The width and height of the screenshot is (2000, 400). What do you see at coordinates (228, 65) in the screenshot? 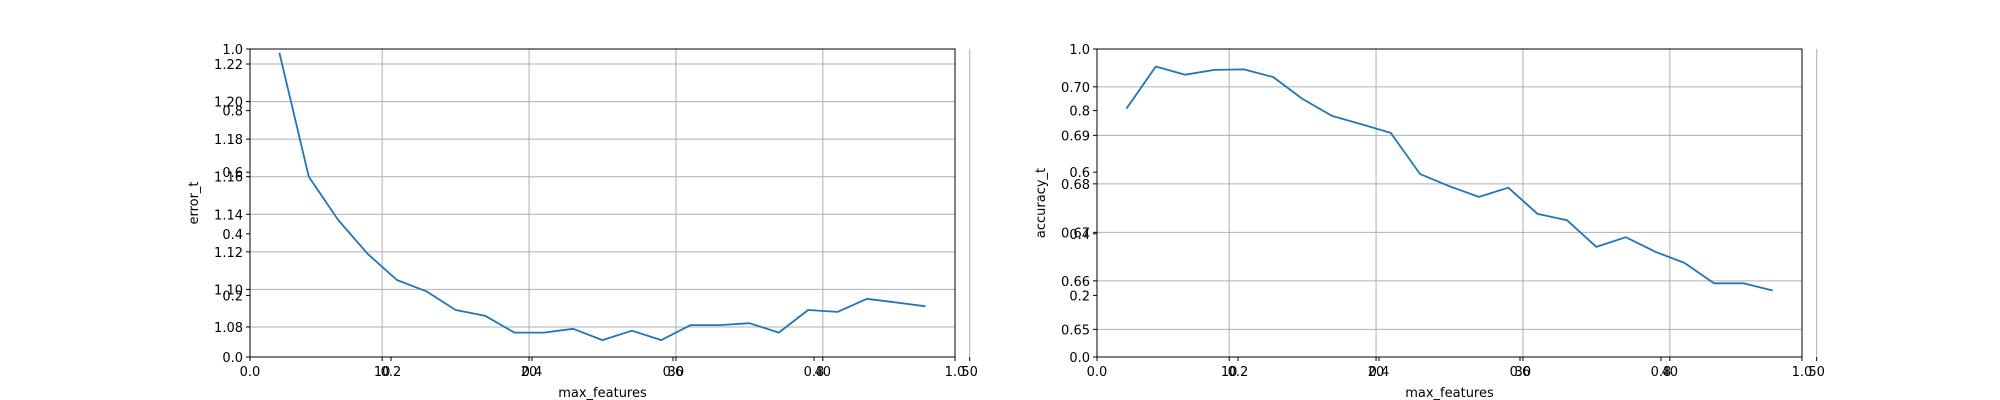
I see `y-tick-label: 1.22` at bounding box center [228, 65].